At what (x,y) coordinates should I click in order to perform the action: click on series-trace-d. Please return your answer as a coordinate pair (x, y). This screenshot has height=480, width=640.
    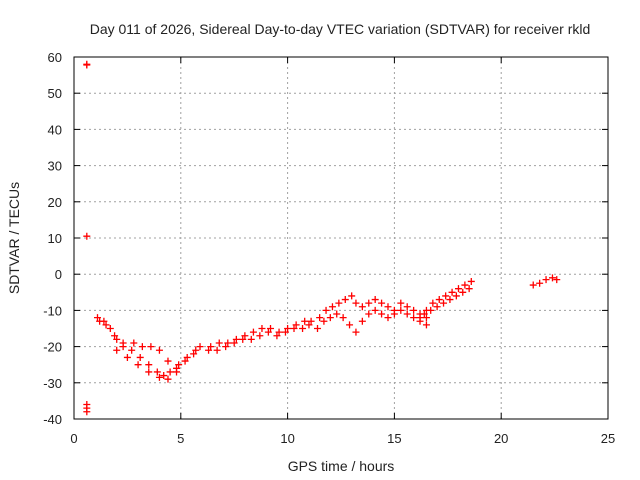
    Looking at the image, I should click on (261, 334).